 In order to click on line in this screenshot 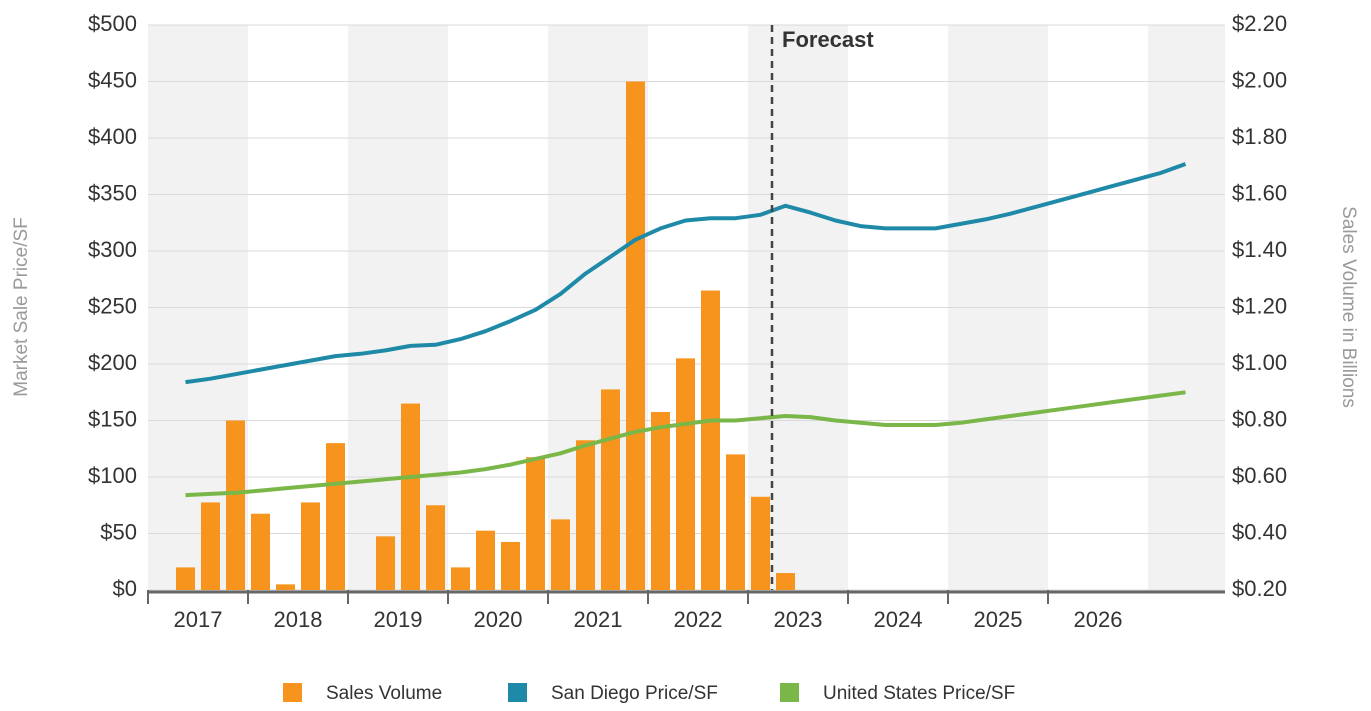, I will do `click(685, 444)`.